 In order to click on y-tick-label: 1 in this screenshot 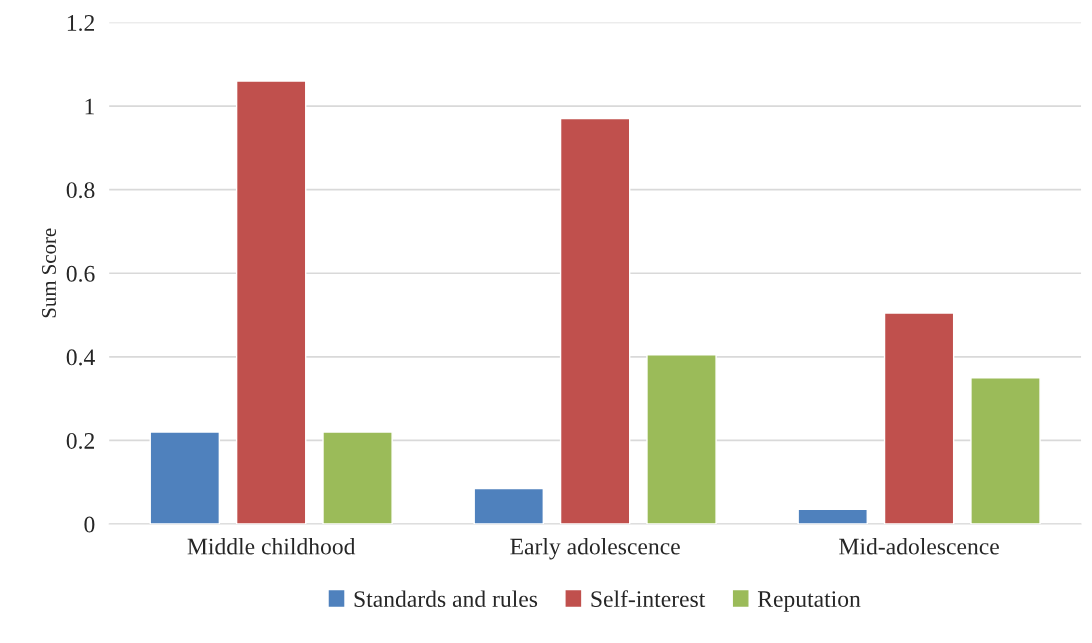, I will do `click(89, 106)`.